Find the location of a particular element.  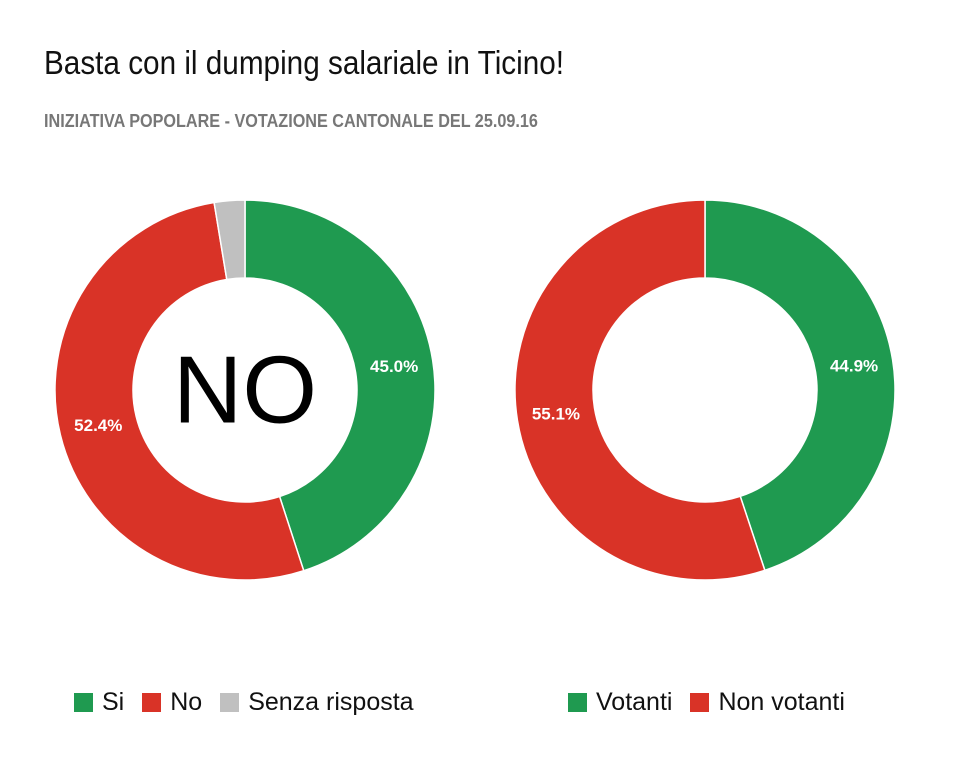

legend-item-non-votanti: Non votanti is located at coordinates (767, 702).